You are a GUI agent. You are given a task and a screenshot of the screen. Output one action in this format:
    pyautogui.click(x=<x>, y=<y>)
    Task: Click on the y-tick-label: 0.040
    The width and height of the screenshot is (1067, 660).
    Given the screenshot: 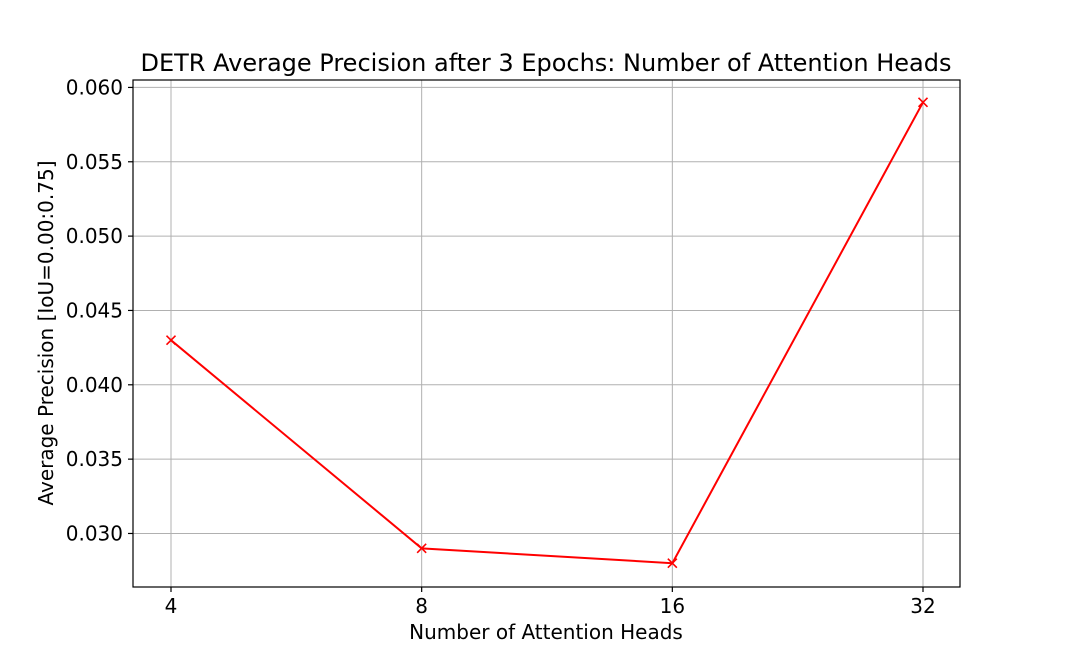 What is the action you would take?
    pyautogui.click(x=94, y=385)
    